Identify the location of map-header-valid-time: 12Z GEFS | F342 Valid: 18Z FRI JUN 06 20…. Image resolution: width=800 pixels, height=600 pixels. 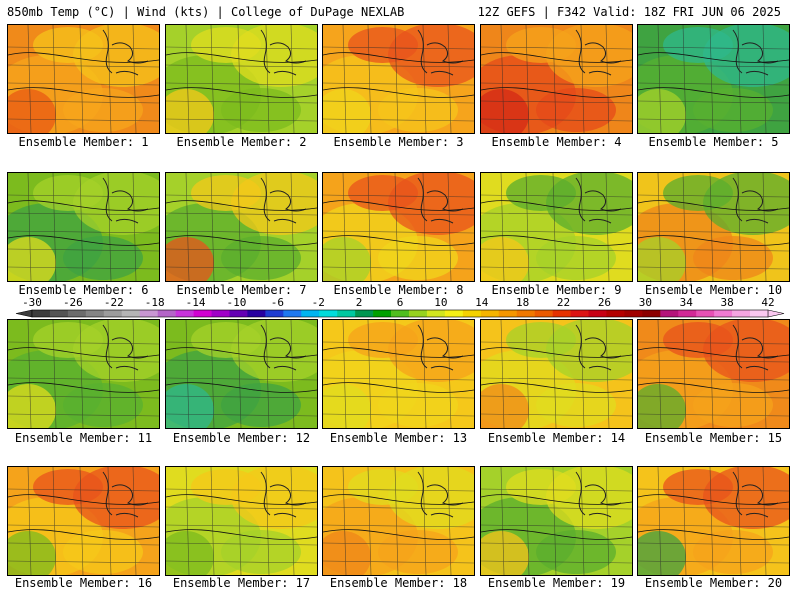
(629, 12).